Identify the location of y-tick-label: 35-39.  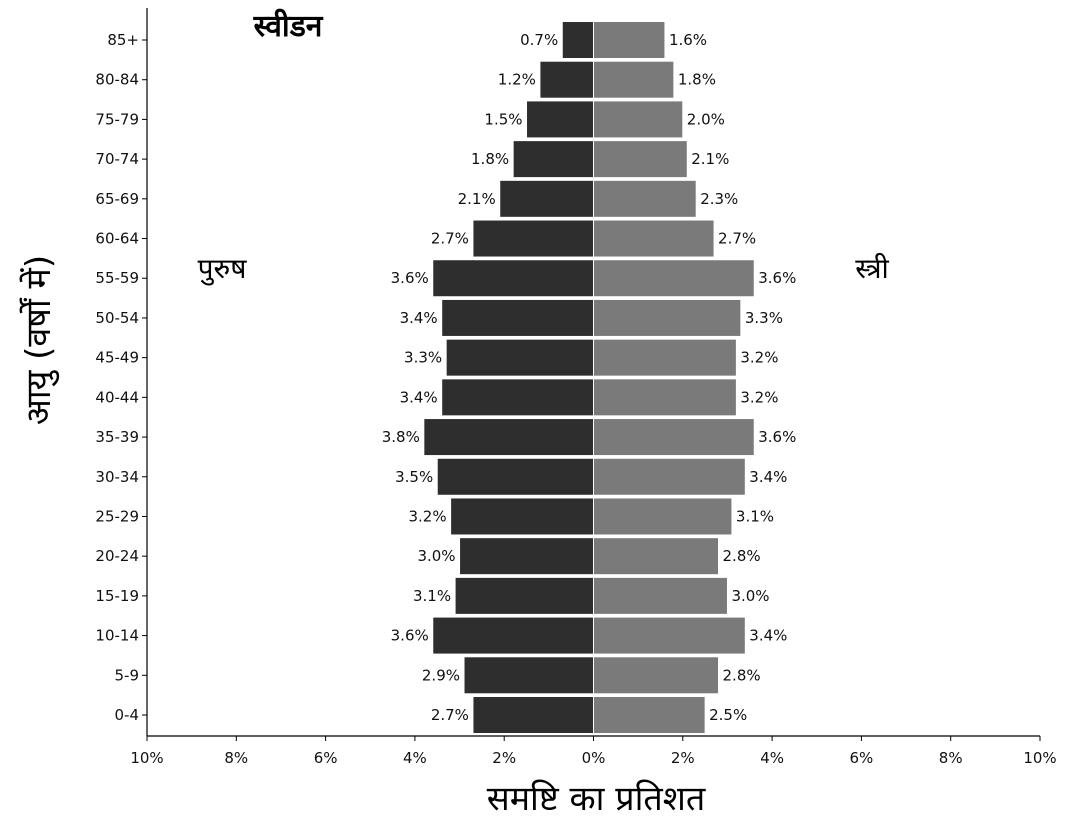
(117, 437).